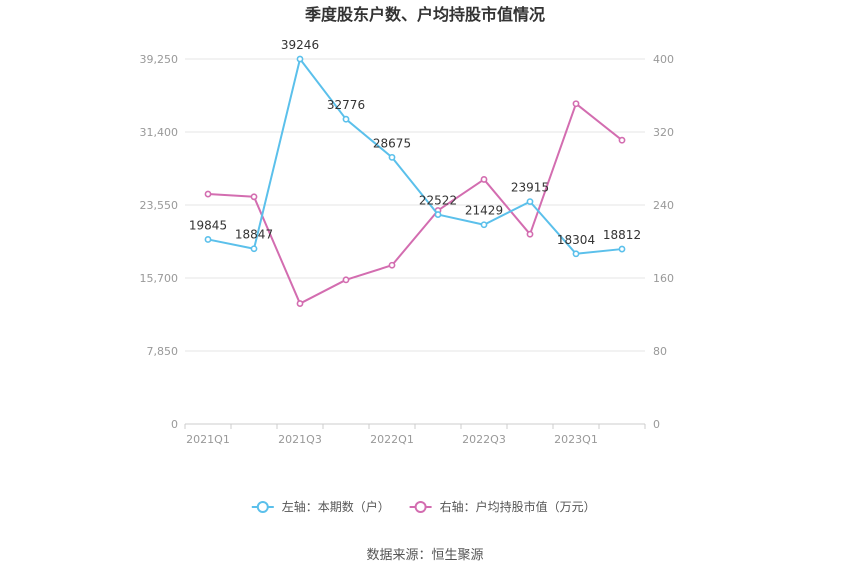  Describe the element at coordinates (663, 59) in the screenshot. I see `right-axis-tick-label: 400` at that location.